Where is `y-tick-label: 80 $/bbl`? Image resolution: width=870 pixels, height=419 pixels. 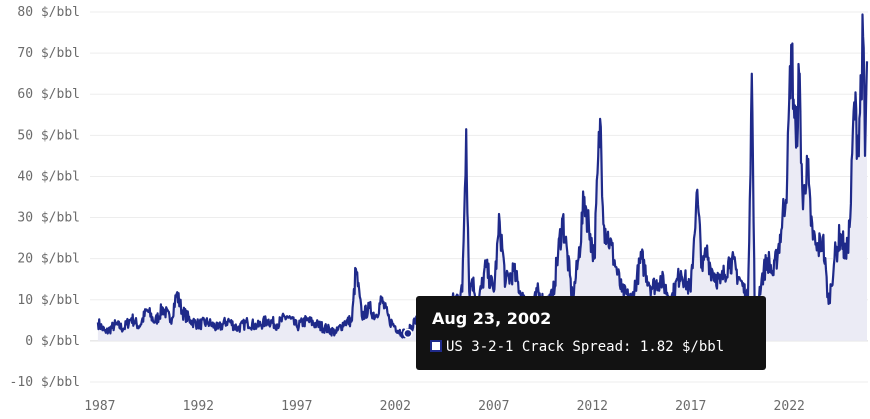 y-tick-label: 80 $/bbl is located at coordinates (48, 12).